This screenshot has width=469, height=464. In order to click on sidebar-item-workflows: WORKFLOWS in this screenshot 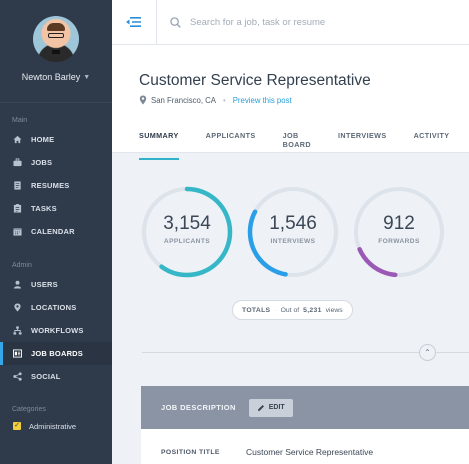, I will do `click(56, 330)`.